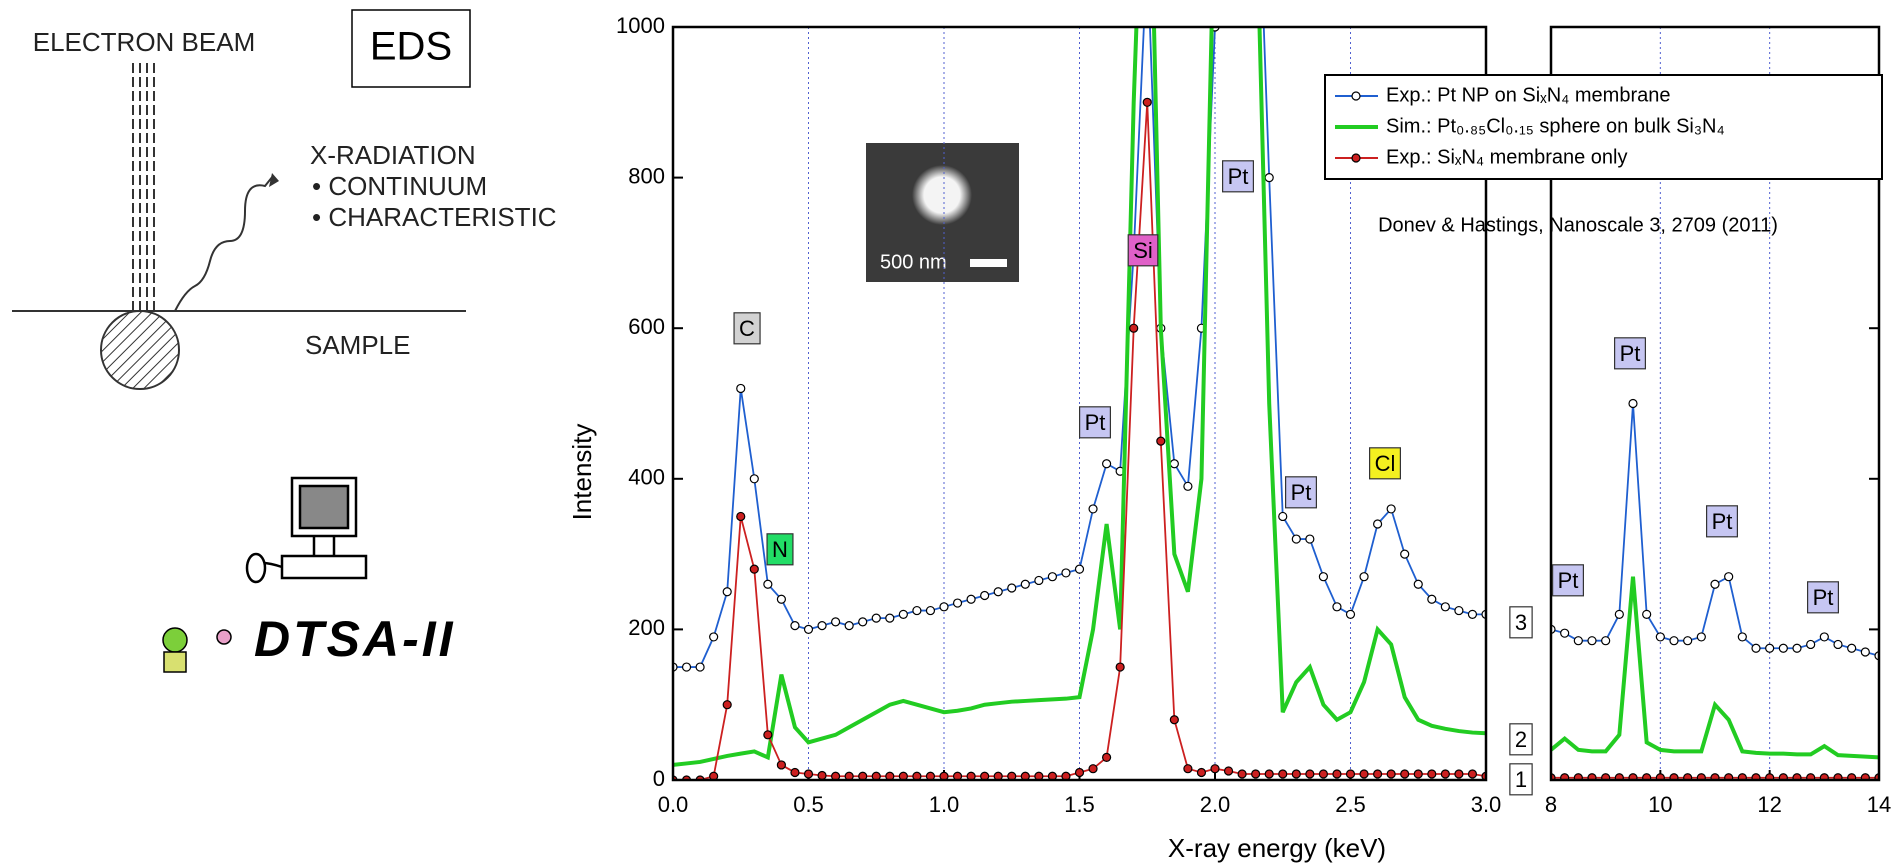  I want to click on x-ray-arrow, so click(224, 243).